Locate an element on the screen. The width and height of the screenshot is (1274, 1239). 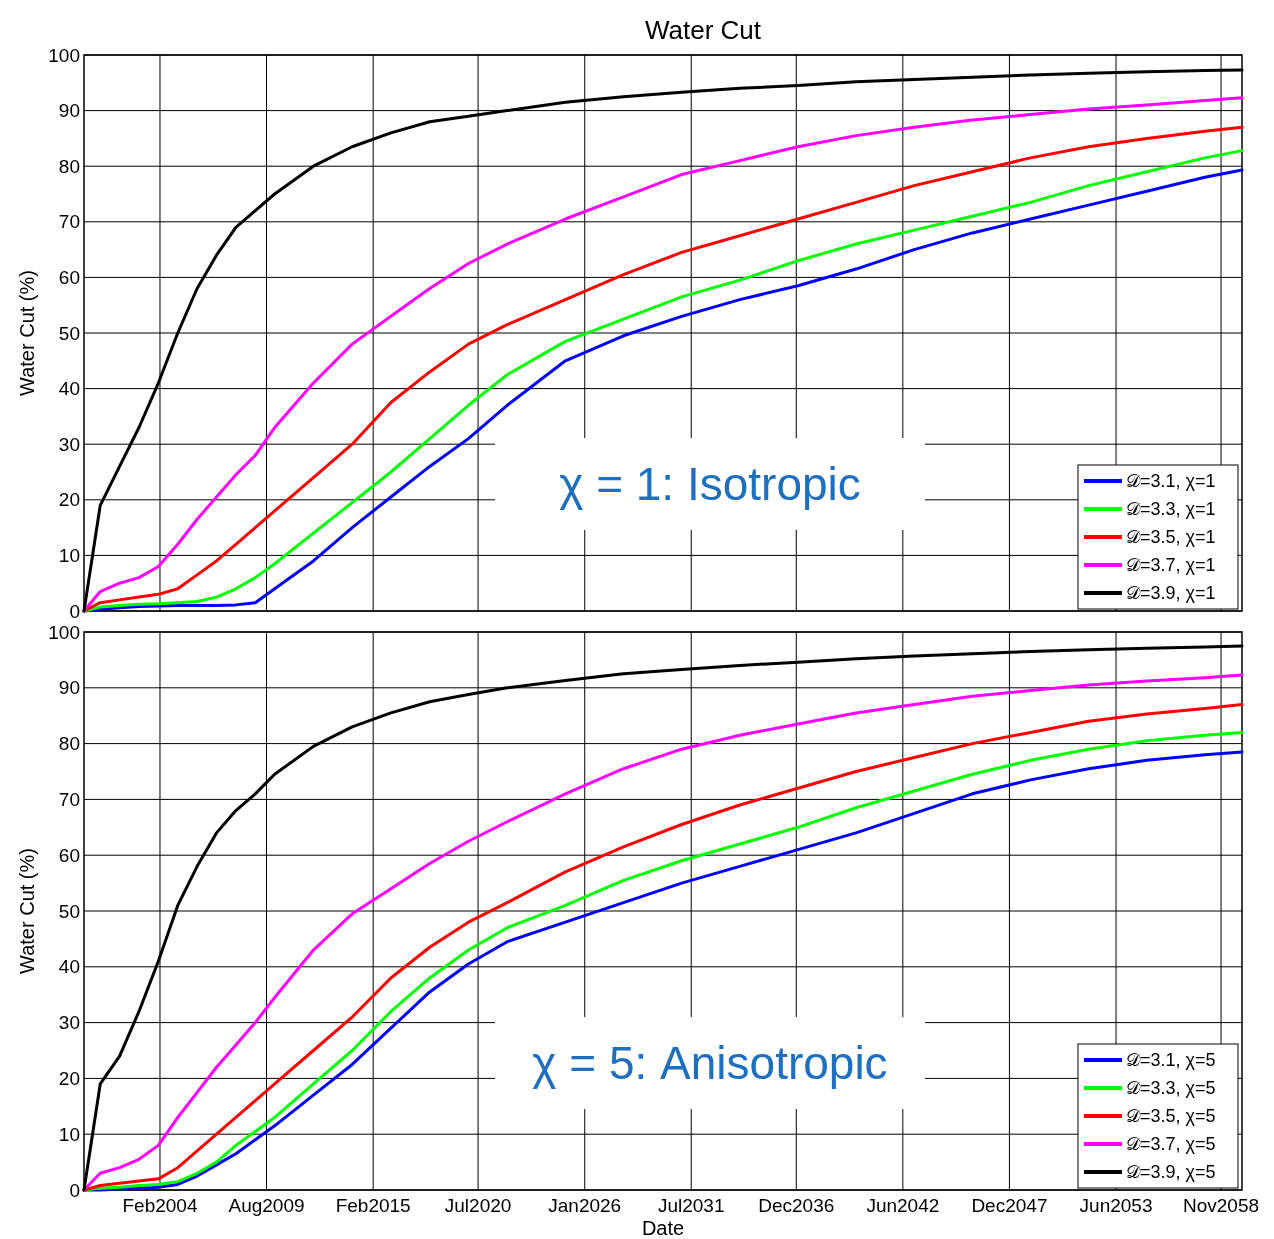
x-tick-label: Jun2053 is located at coordinates (1116, 1205).